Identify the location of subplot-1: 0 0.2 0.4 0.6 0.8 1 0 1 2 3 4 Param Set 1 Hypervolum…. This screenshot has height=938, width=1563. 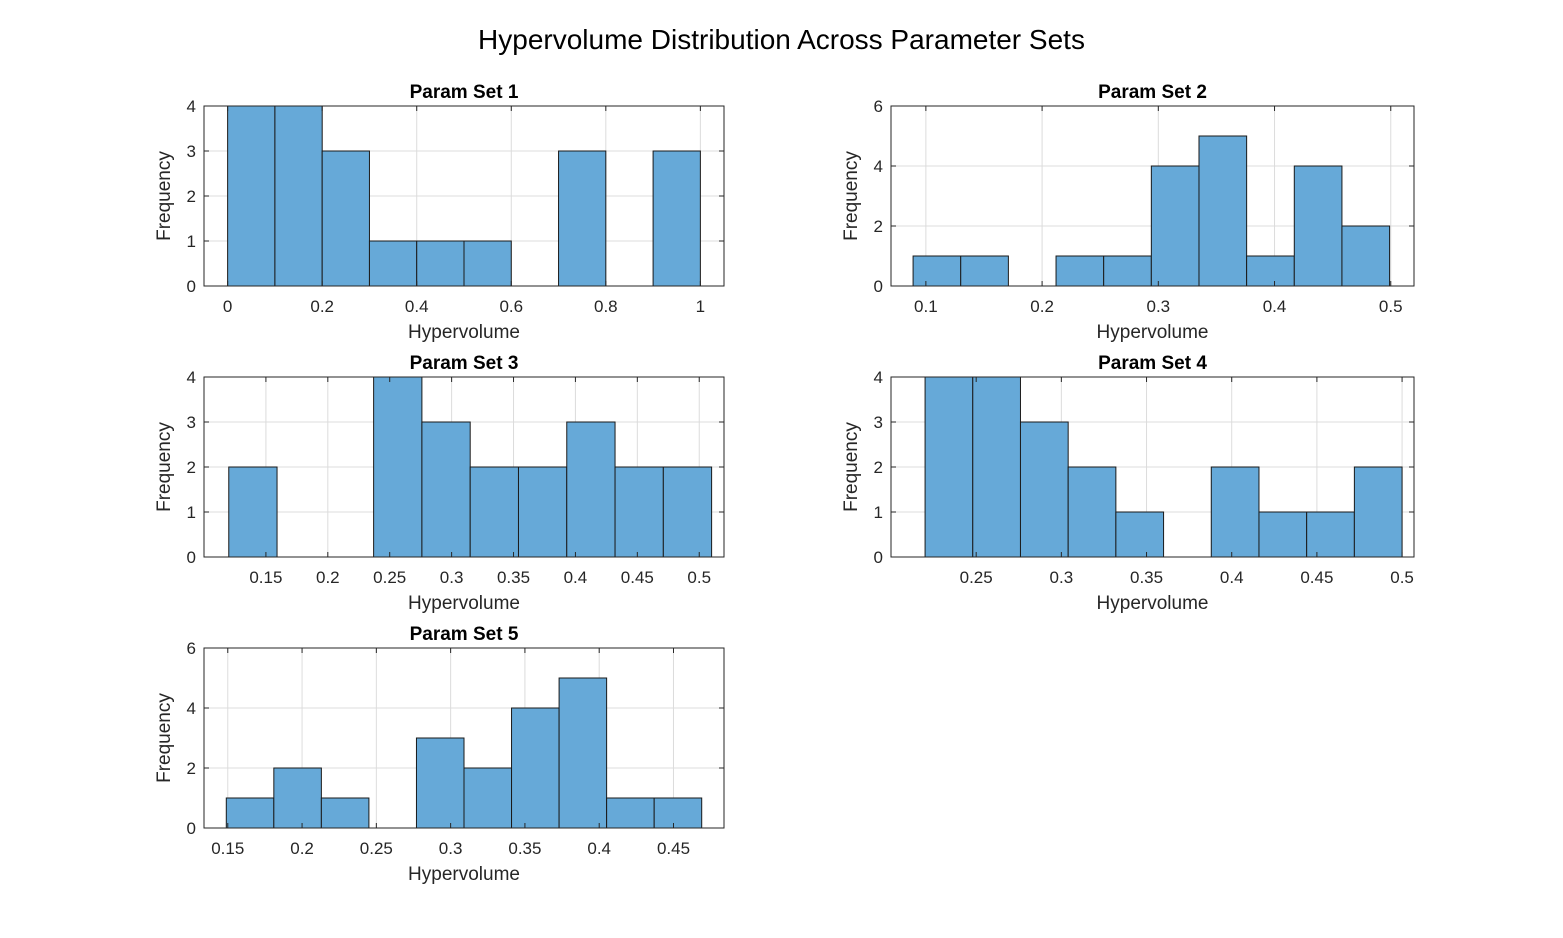
(439, 212).